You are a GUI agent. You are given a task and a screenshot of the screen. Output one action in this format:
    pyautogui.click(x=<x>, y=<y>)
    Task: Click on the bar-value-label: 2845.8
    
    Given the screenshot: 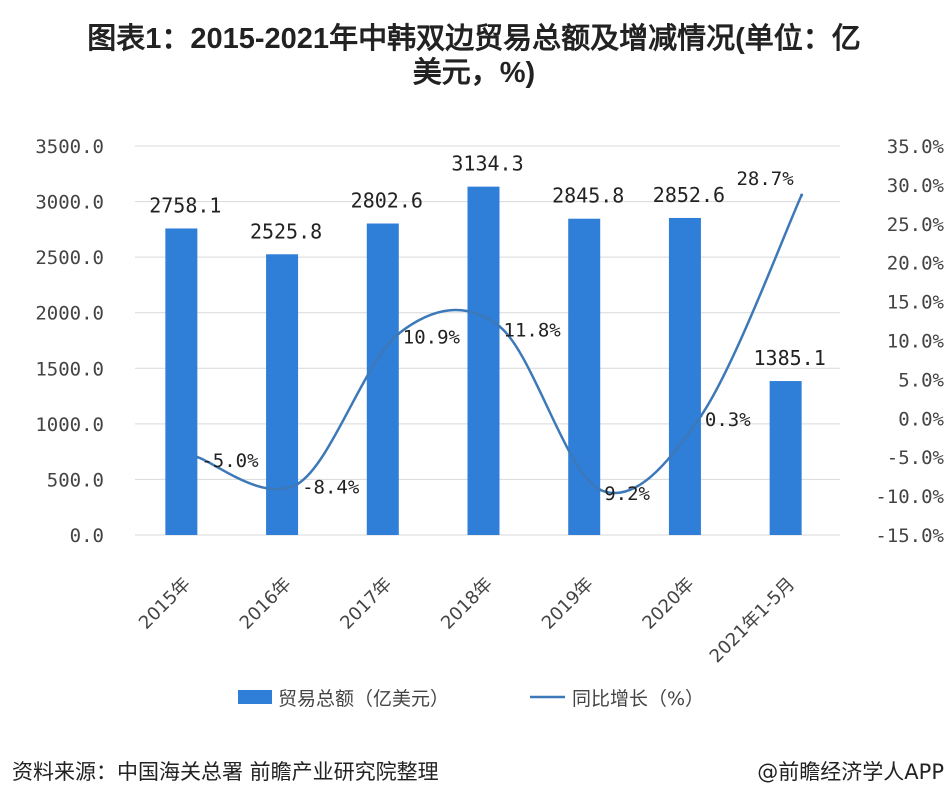 What is the action you would take?
    pyautogui.click(x=588, y=196)
    